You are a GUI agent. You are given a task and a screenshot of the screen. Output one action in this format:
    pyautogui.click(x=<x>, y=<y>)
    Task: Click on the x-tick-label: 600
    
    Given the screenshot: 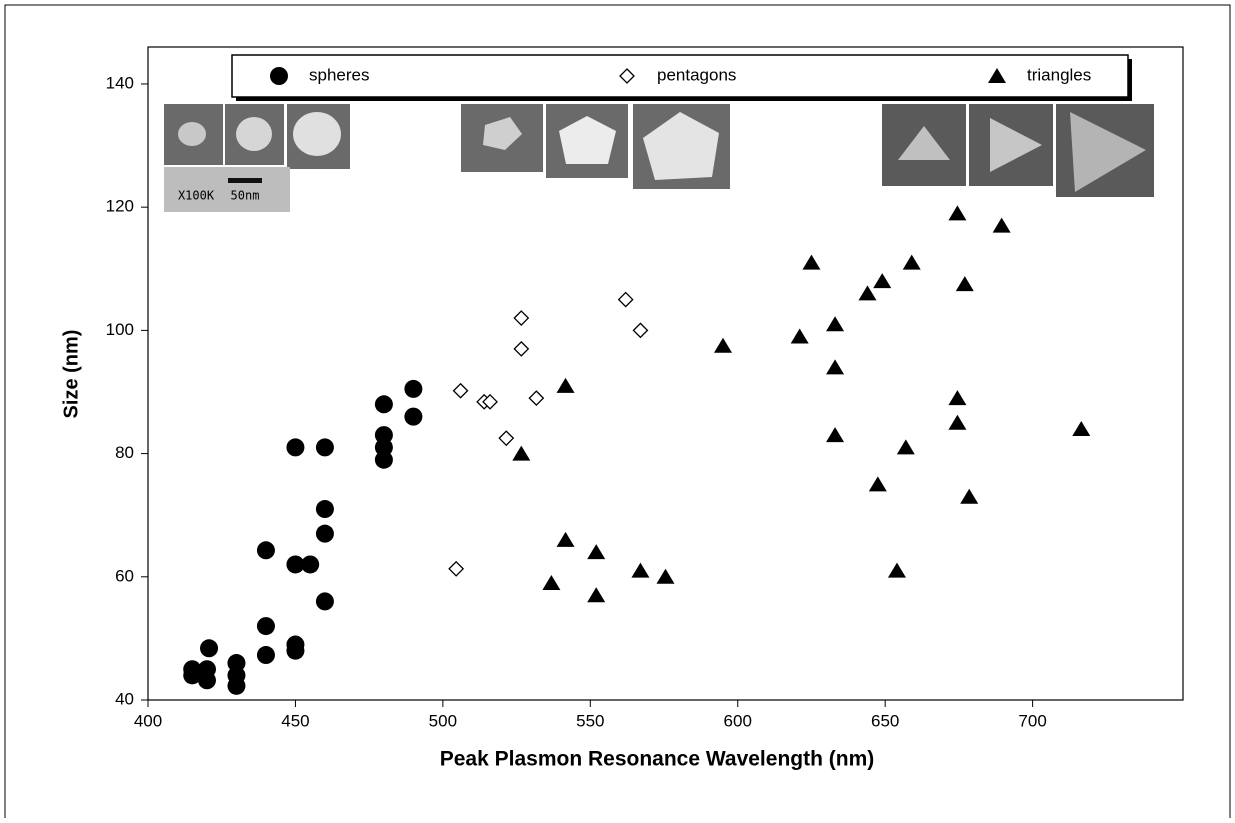 What is the action you would take?
    pyautogui.click(x=738, y=720)
    